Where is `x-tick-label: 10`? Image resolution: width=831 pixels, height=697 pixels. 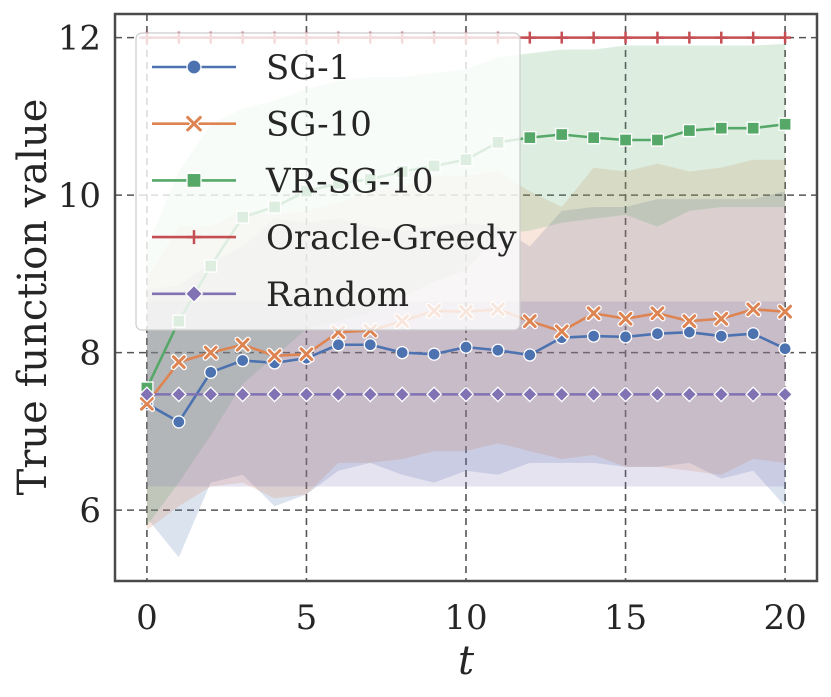
x-tick-label: 10 is located at coordinates (465, 618).